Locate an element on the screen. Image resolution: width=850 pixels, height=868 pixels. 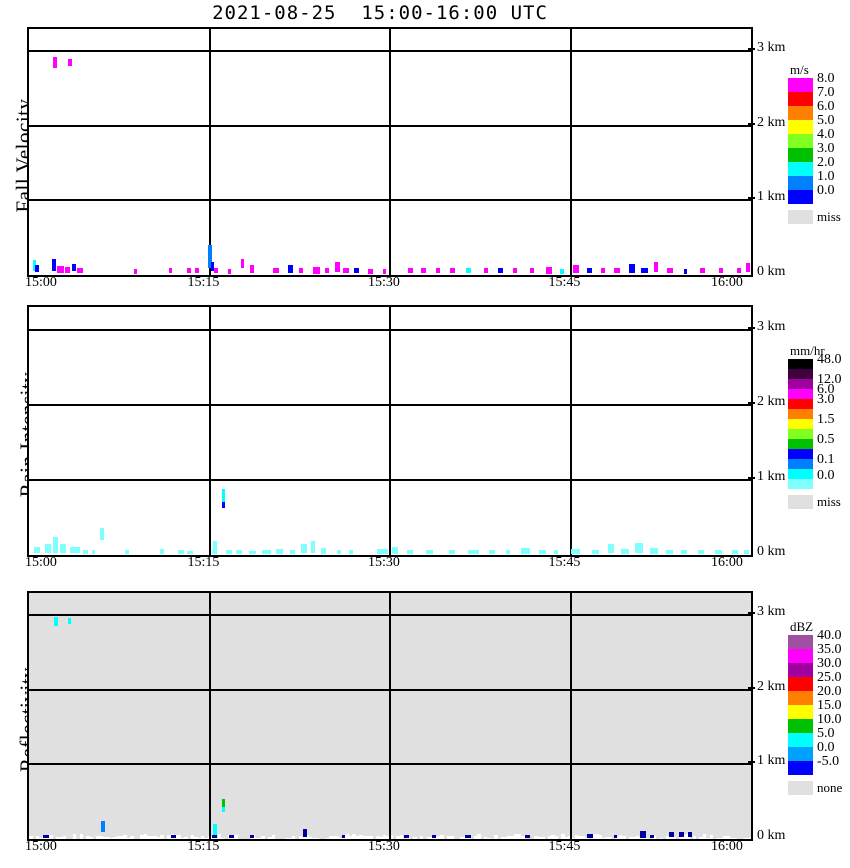
y-axis-label: 1 km is located at coordinates (771, 197).